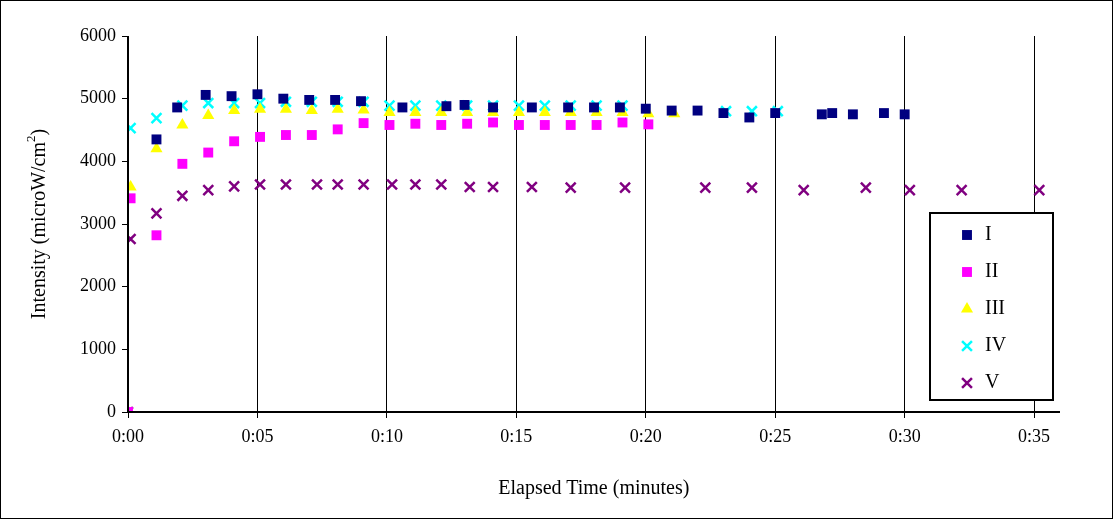  What do you see at coordinates (904, 435) in the screenshot?
I see `x-tick-label: 0:30` at bounding box center [904, 435].